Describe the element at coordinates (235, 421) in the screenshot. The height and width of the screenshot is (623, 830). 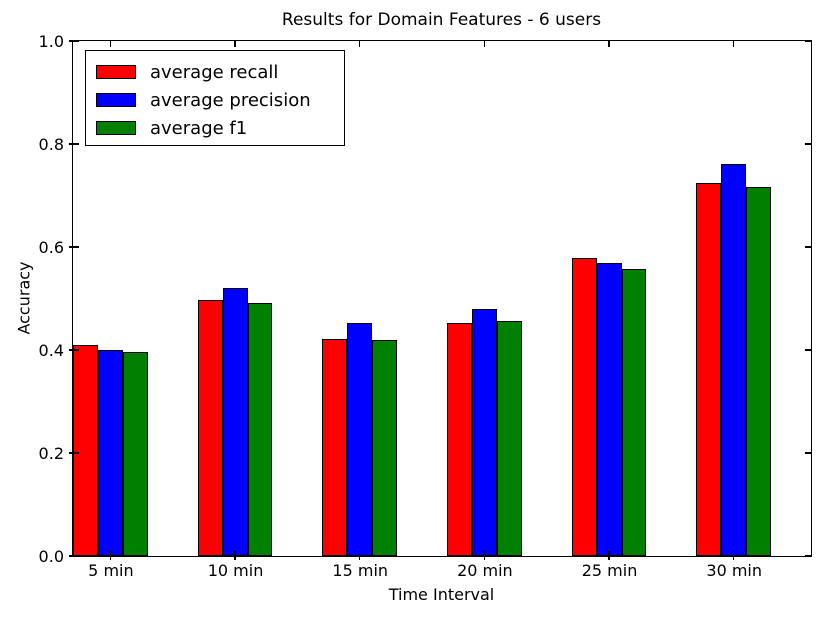
I see `bar-average-precision-10-min` at that location.